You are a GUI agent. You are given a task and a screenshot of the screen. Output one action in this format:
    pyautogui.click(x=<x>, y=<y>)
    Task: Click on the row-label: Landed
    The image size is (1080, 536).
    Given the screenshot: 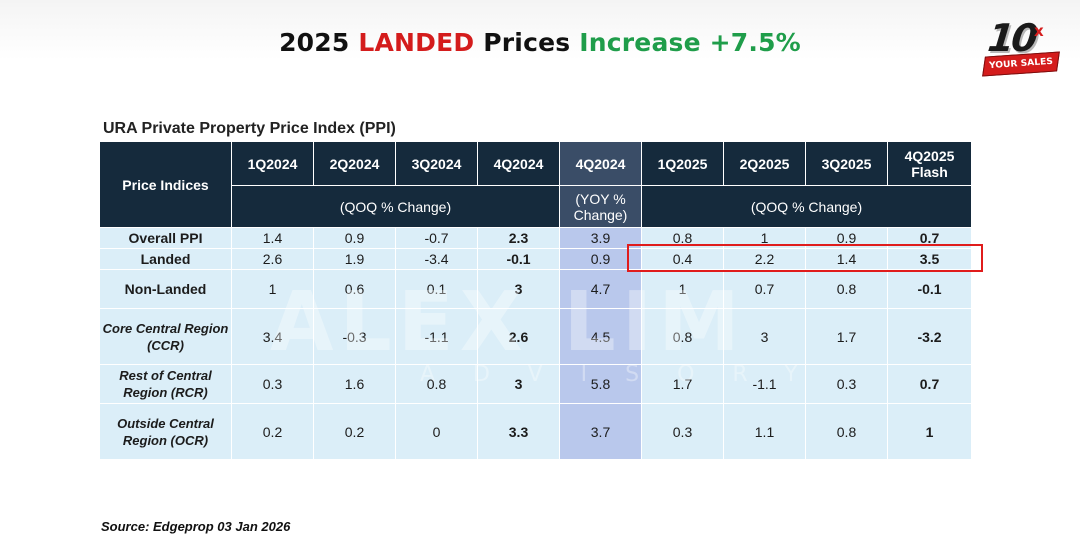 What is the action you would take?
    pyautogui.click(x=165, y=259)
    